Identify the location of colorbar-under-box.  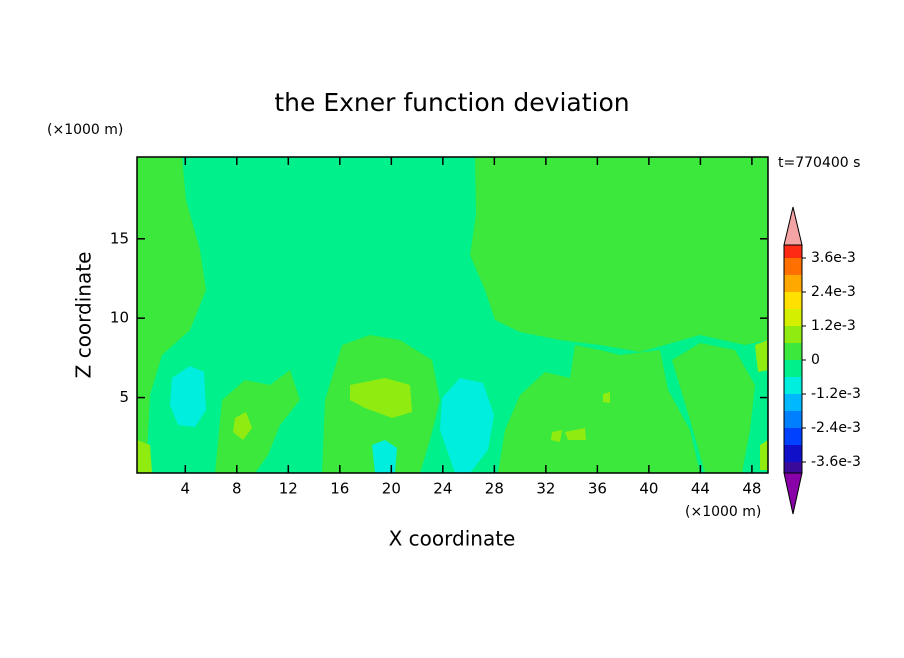
(793, 467).